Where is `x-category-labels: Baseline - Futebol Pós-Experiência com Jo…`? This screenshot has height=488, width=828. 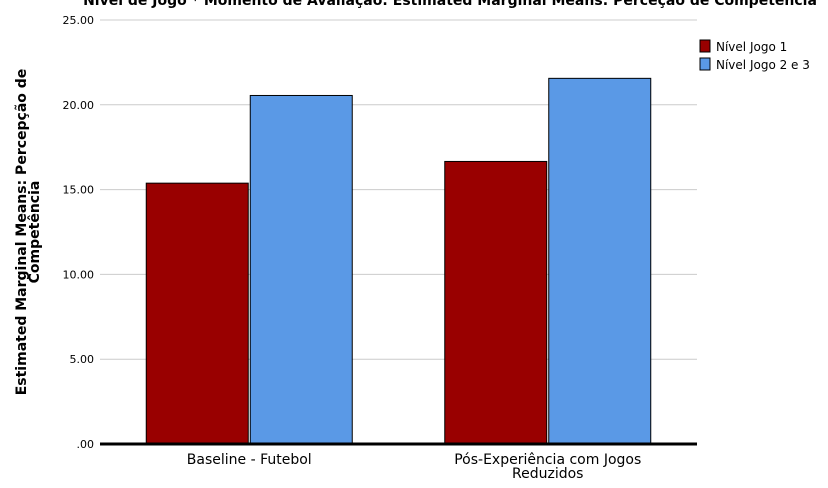
x-category-labels: Baseline - Futebol Pós-Experiência com Jo… is located at coordinates (414, 467).